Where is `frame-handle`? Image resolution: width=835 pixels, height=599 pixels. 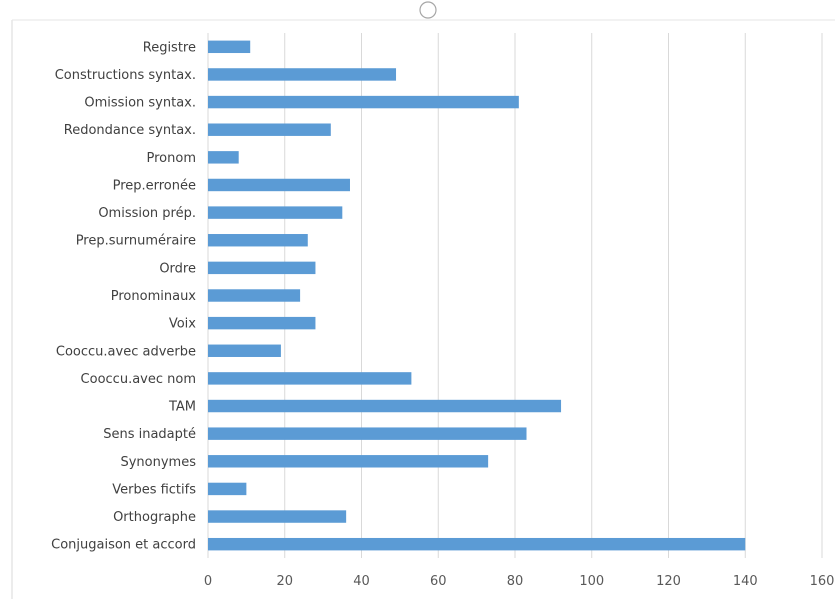 frame-handle is located at coordinates (428, 10).